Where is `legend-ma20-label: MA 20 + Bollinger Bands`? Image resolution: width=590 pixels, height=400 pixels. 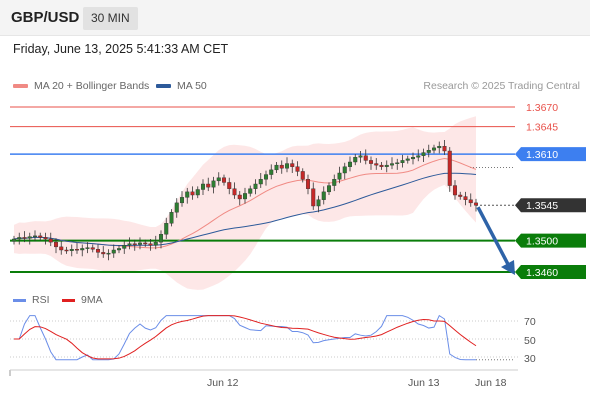
legend-ma20-label: MA 20 + Bollinger Bands is located at coordinates (92, 86).